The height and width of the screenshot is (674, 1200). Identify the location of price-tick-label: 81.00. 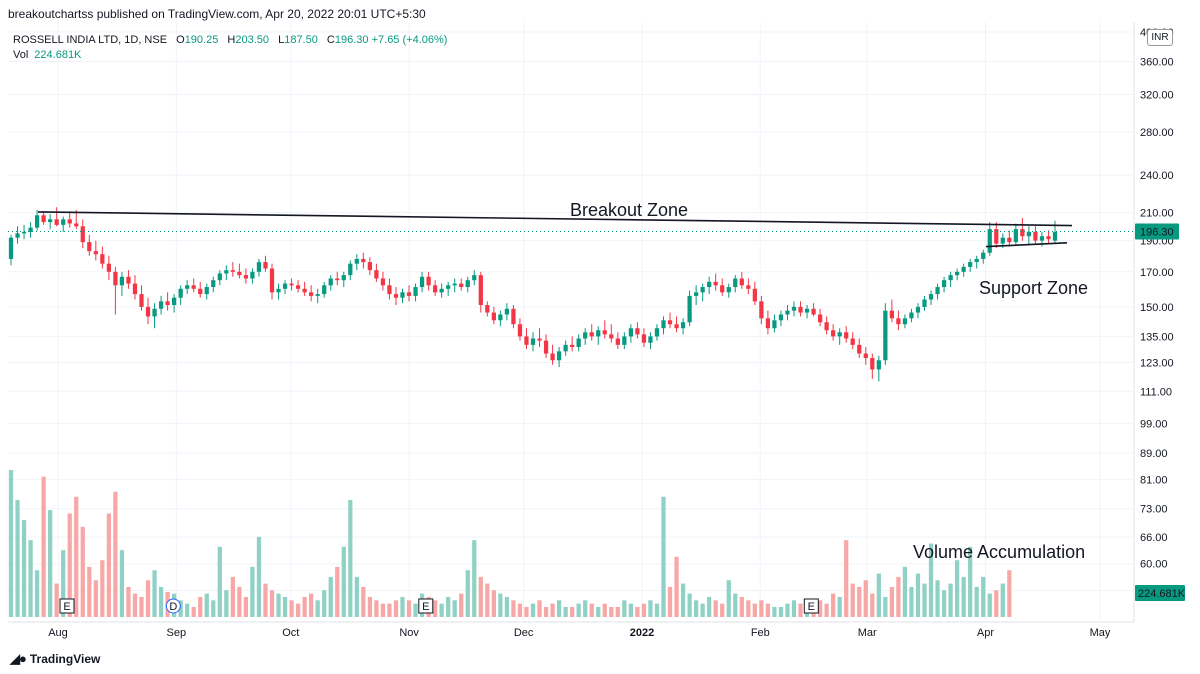
(1154, 481).